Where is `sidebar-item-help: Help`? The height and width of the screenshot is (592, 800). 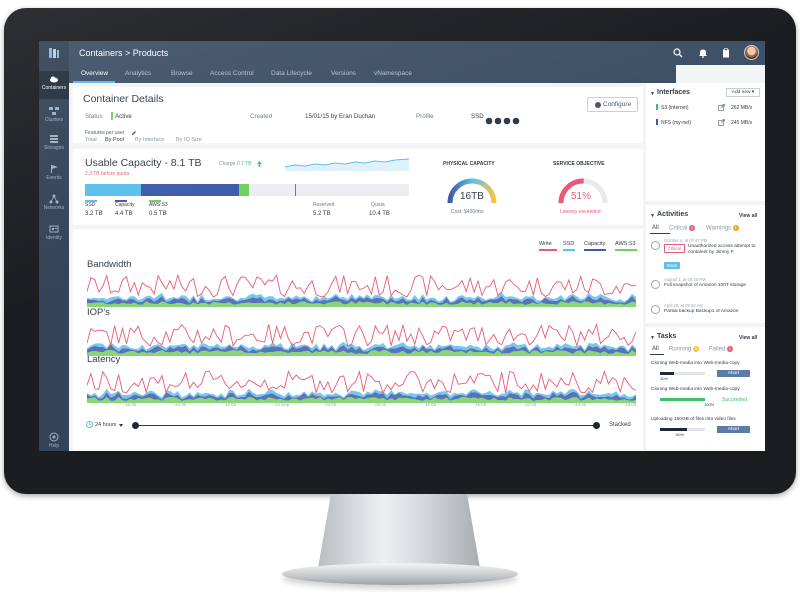 sidebar-item-help: Help is located at coordinates (54, 440).